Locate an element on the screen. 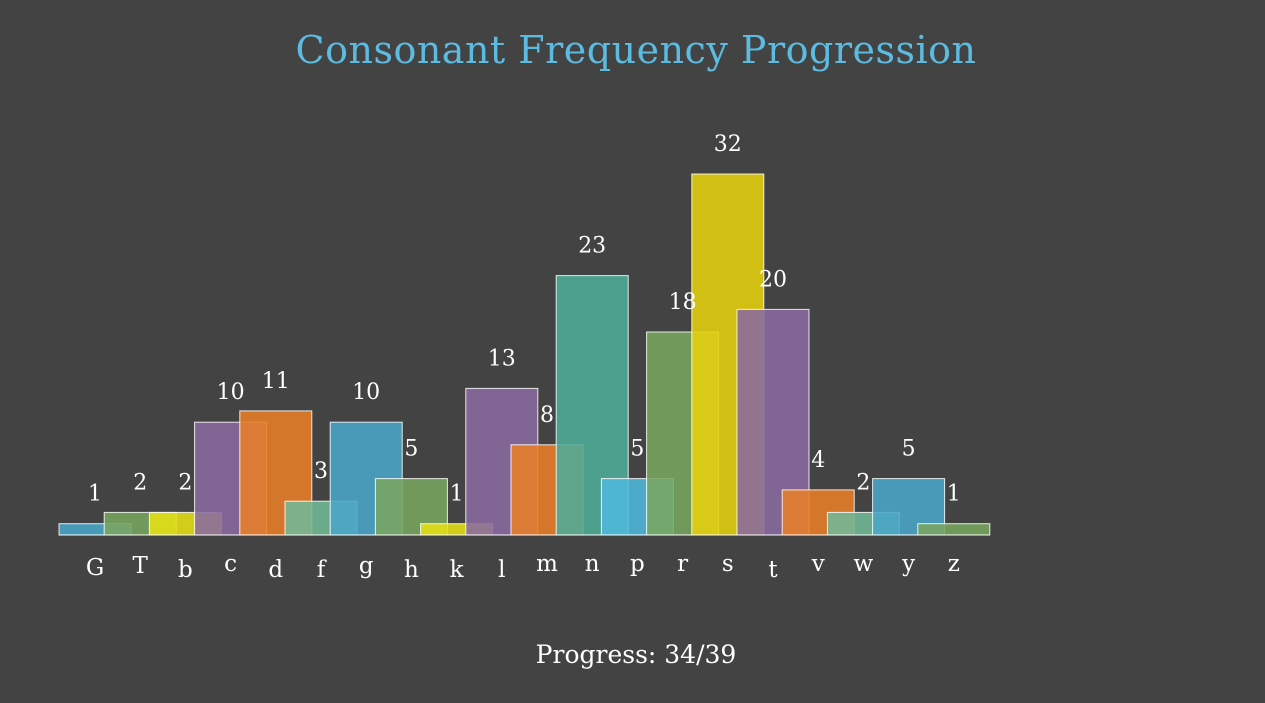 This screenshot has width=1265, height=703. value-label-l: 13 is located at coordinates (502, 358).